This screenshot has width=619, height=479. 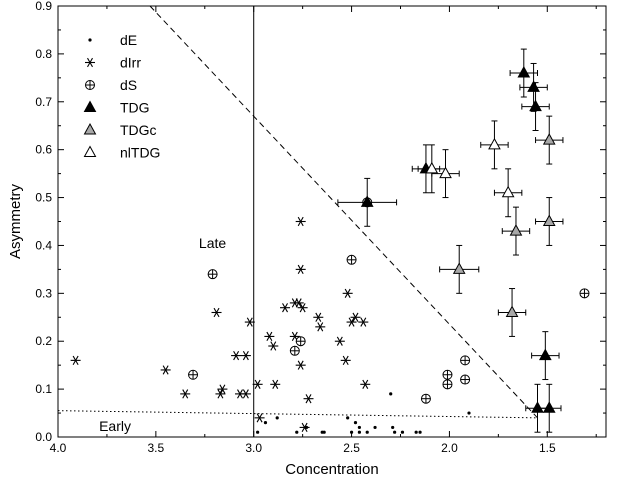 What do you see at coordinates (43, 198) in the screenshot?
I see `y-tick-label: 0.5` at bounding box center [43, 198].